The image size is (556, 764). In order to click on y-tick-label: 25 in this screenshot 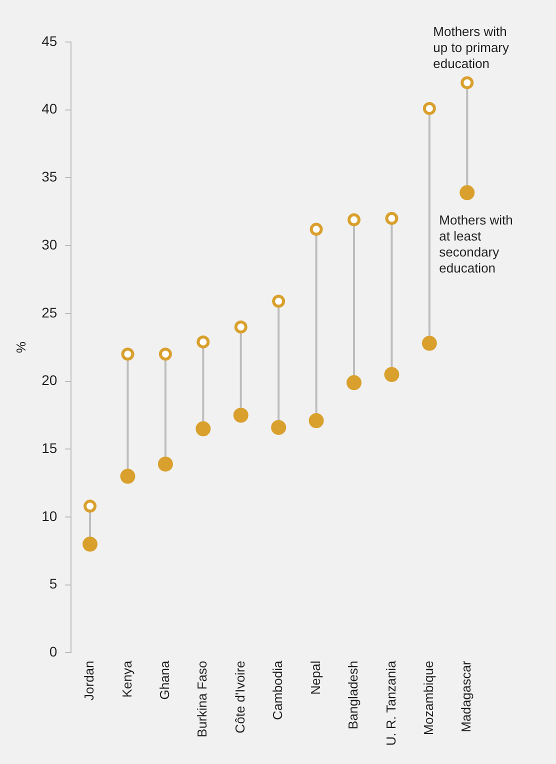, I will do `click(50, 312)`.